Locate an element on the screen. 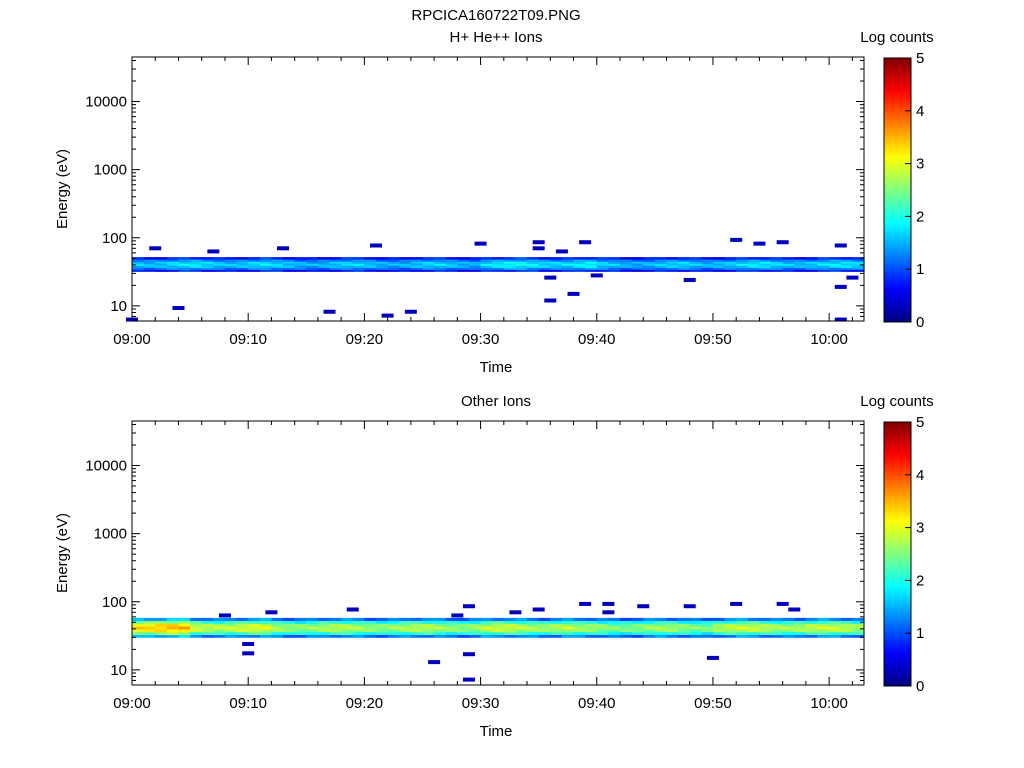 The height and width of the screenshot is (768, 1024). x-tick-label: 09:30 is located at coordinates (481, 703).